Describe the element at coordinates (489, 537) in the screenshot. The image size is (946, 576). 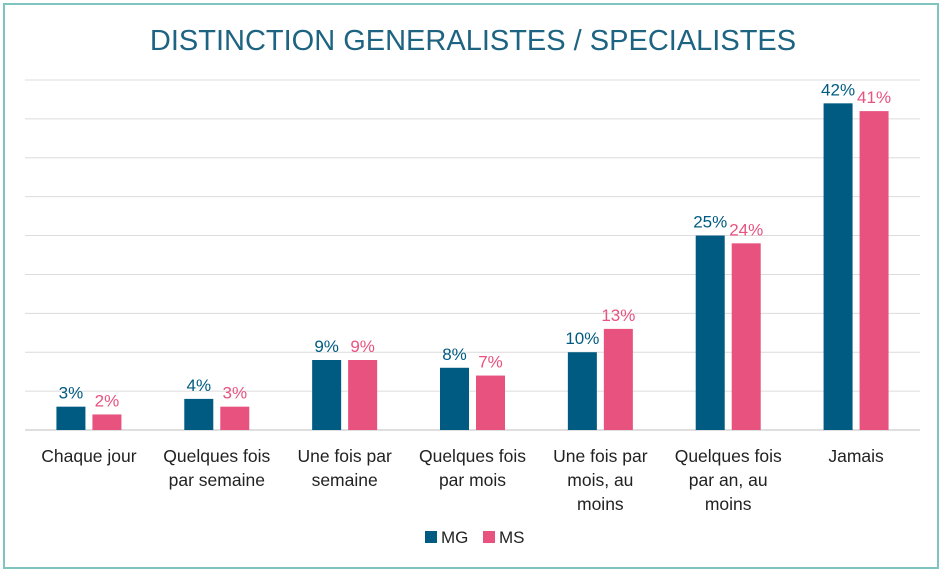
I see `legend-swatch-ms` at that location.